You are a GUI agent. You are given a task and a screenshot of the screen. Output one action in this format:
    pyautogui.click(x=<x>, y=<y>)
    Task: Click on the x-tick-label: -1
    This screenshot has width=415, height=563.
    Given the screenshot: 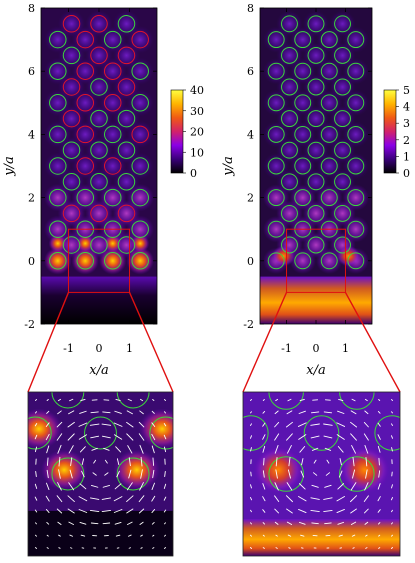 What is the action you would take?
    pyautogui.click(x=68, y=348)
    